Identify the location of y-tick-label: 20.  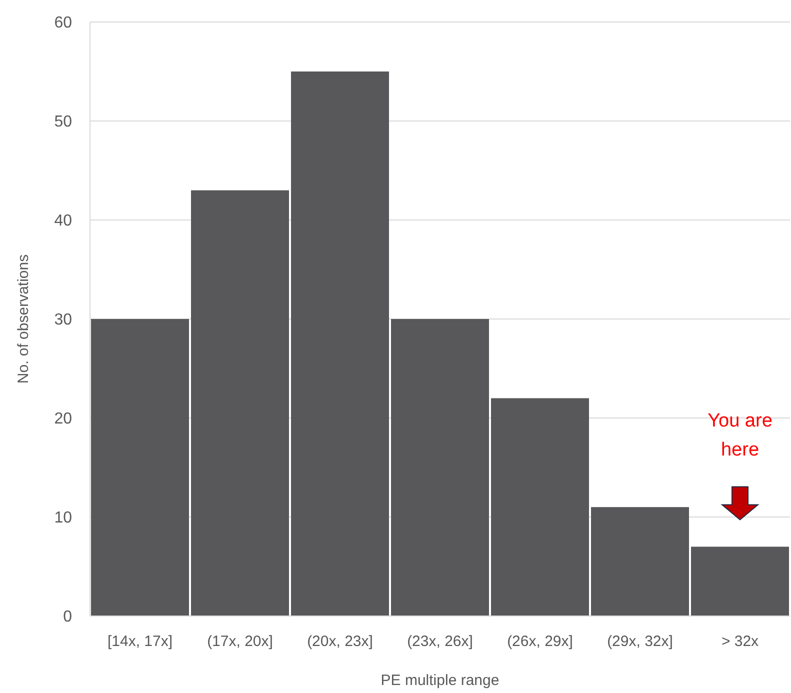
(63, 419).